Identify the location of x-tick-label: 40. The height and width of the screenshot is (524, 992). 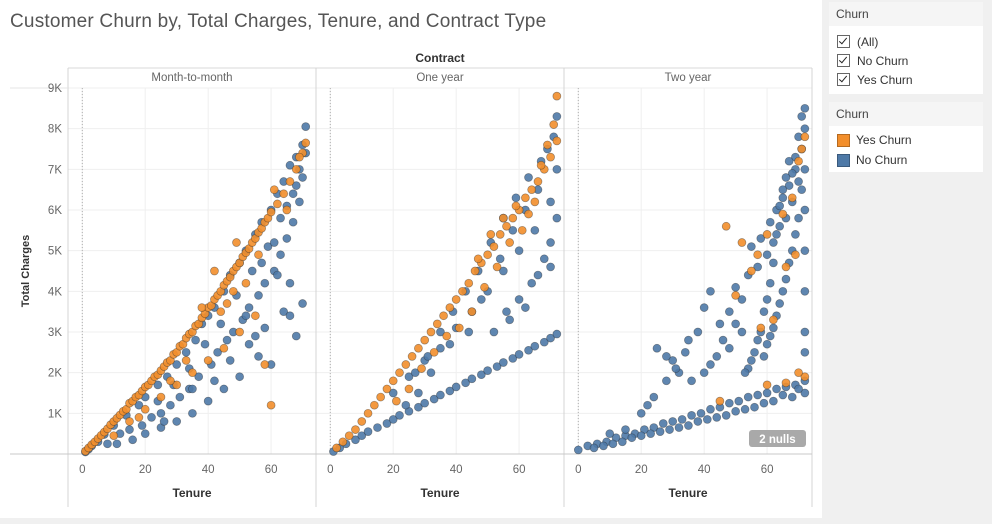
(704, 470).